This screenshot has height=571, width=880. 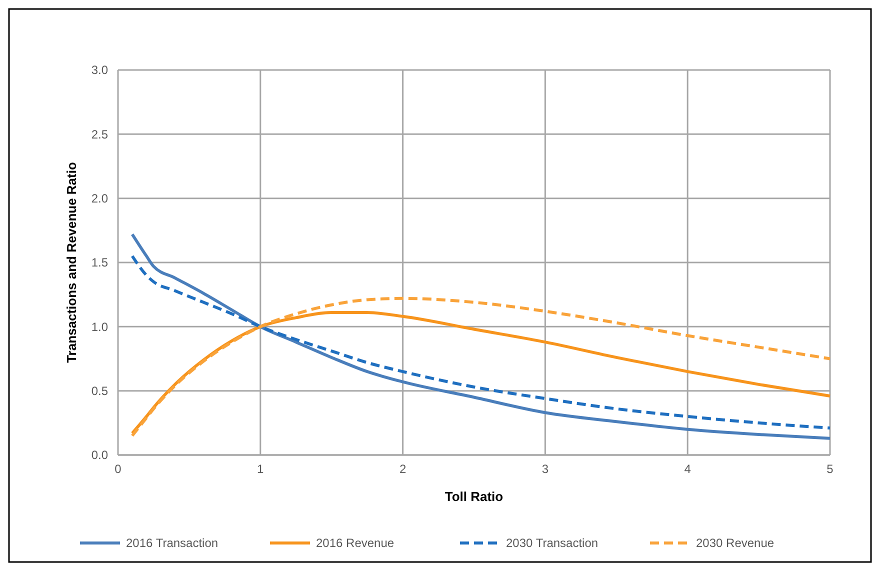 I want to click on legend-label: 2030 Revenue, so click(x=735, y=543).